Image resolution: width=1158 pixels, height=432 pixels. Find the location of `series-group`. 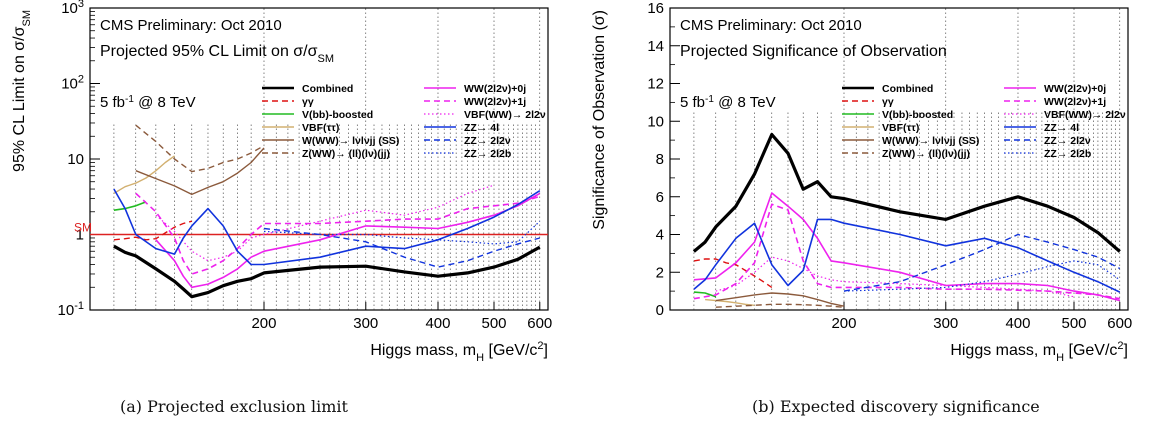

series-group is located at coordinates (327, 211).